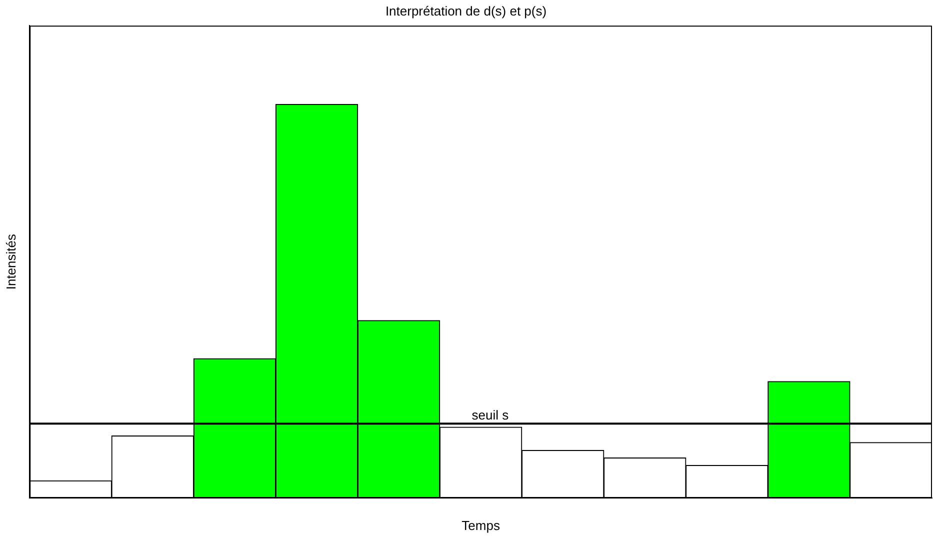  I want to click on x-axis-title: Temps, so click(481, 525).